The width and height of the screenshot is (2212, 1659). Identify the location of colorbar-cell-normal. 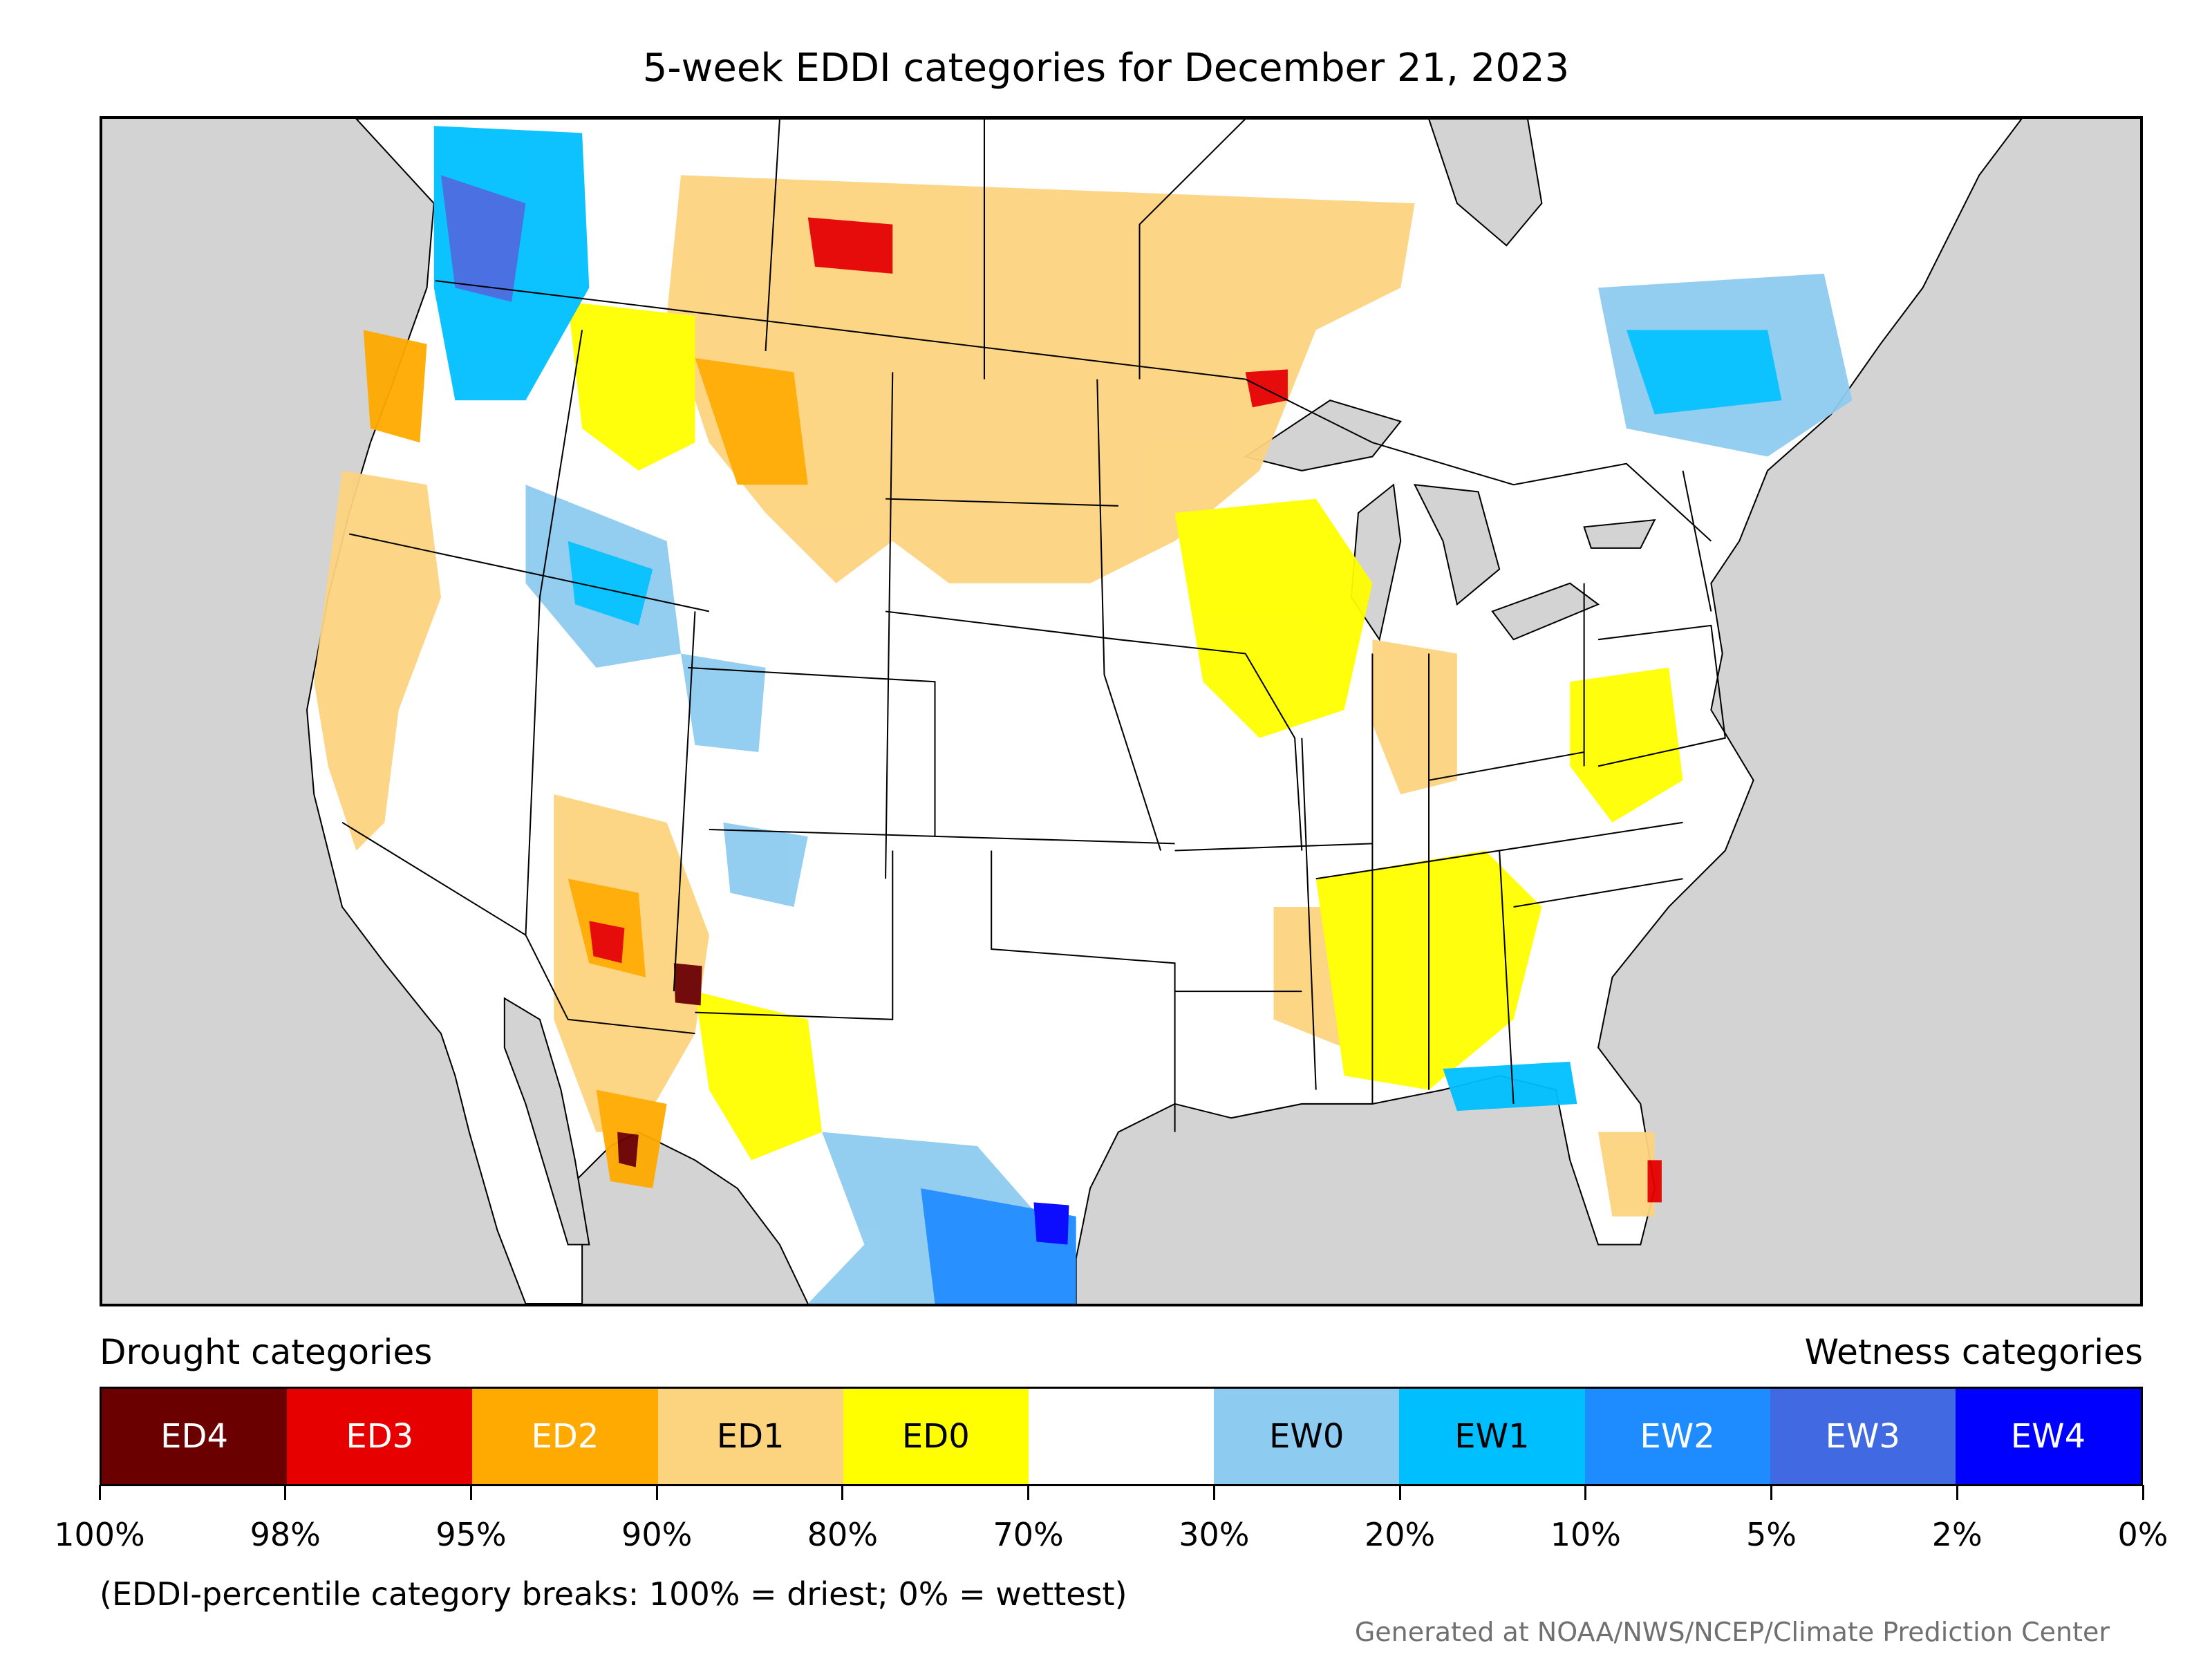
(1121, 1436).